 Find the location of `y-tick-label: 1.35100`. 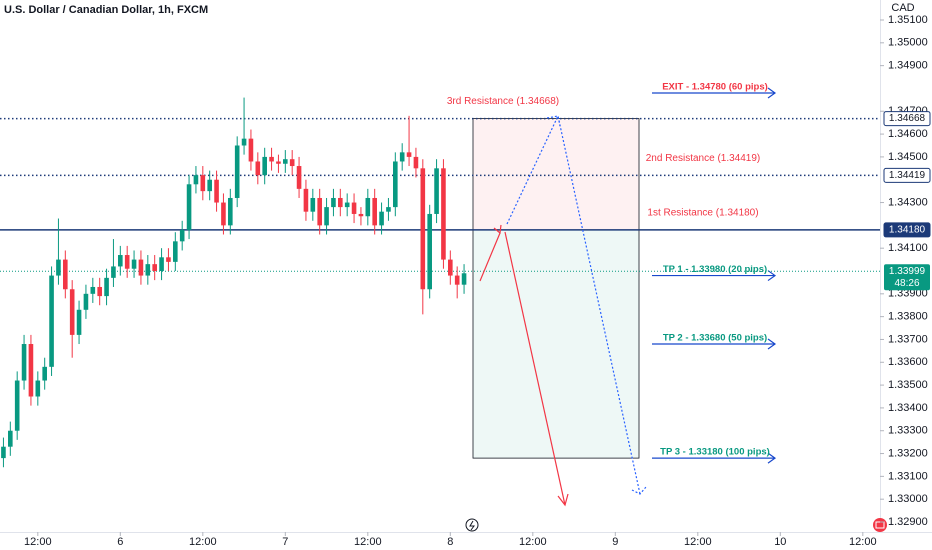

y-tick-label: 1.35100 is located at coordinates (908, 20).